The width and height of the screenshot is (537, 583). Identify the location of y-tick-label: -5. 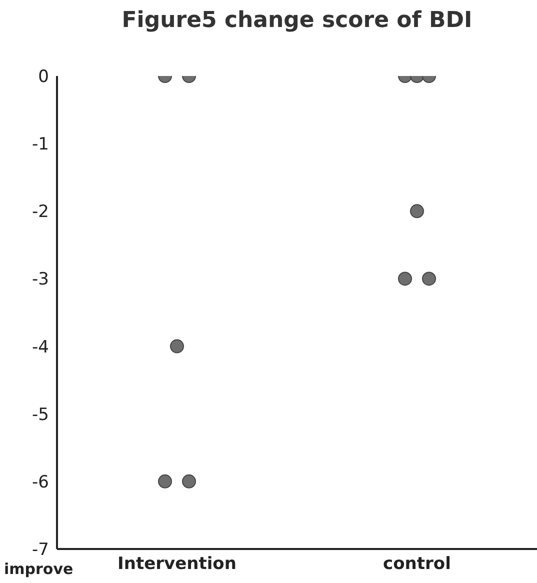
(40, 414).